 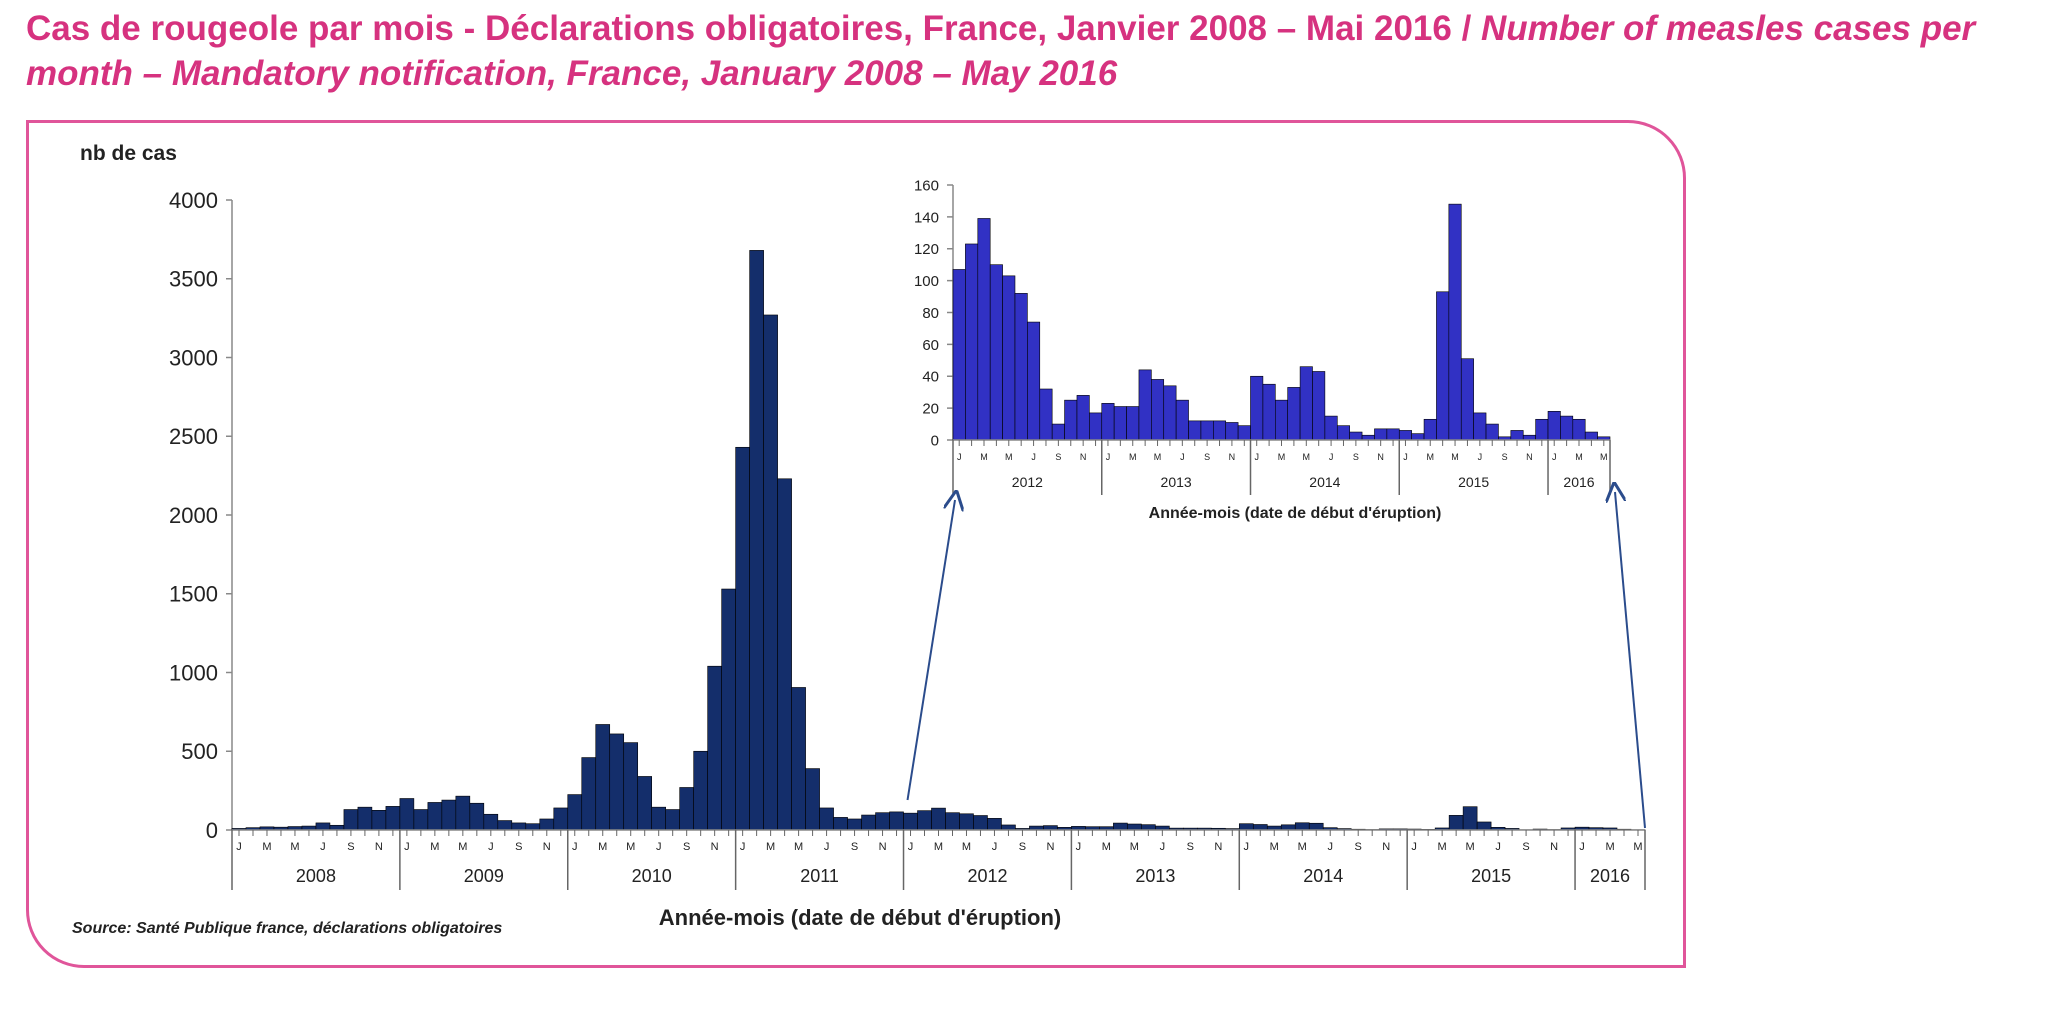 What do you see at coordinates (1323, 876) in the screenshot?
I see `year-label: 2014` at bounding box center [1323, 876].